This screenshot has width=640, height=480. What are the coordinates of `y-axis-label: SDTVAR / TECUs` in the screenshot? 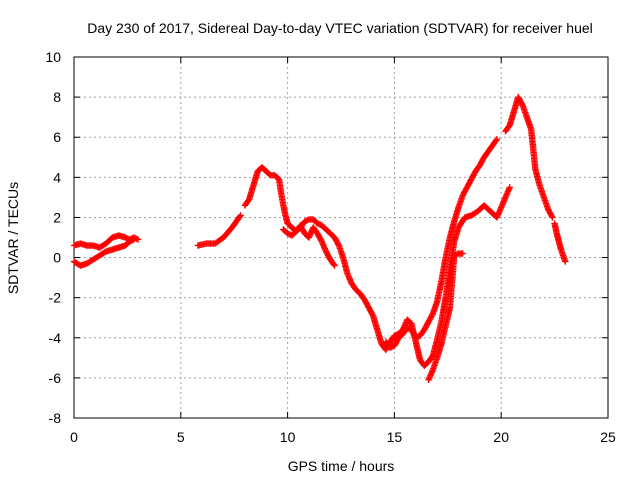 It's located at (13, 238).